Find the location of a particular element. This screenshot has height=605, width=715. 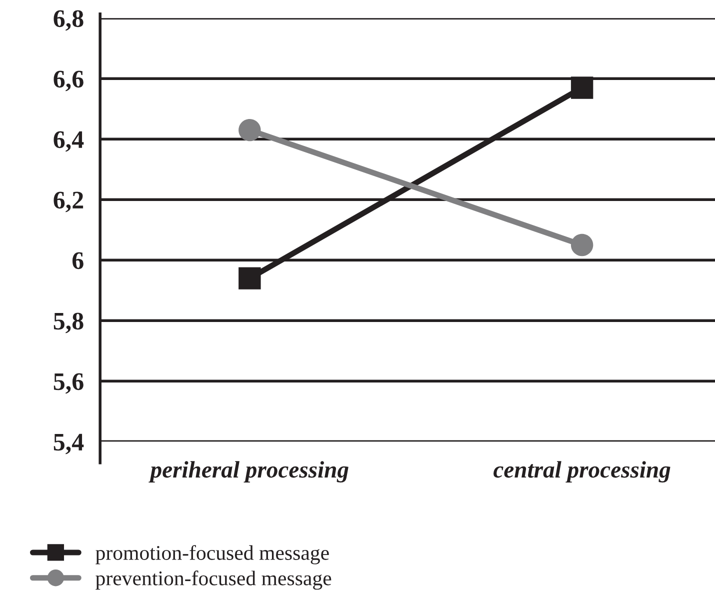

y-tick-label: 6,4 is located at coordinates (69, 141).